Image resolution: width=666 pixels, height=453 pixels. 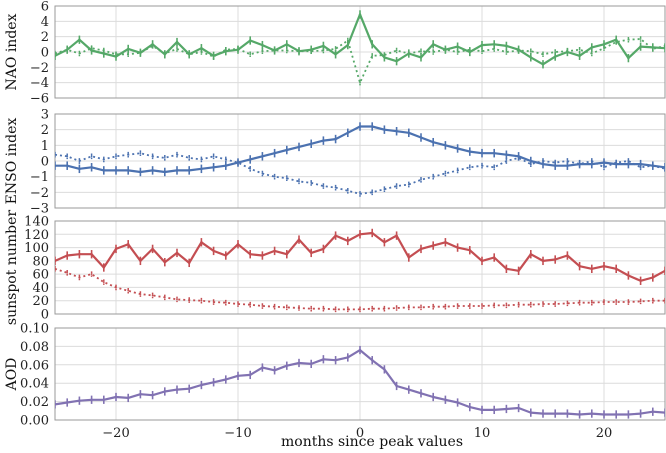 I want to click on y-axis-label: sunspot number, so click(x=12, y=267).